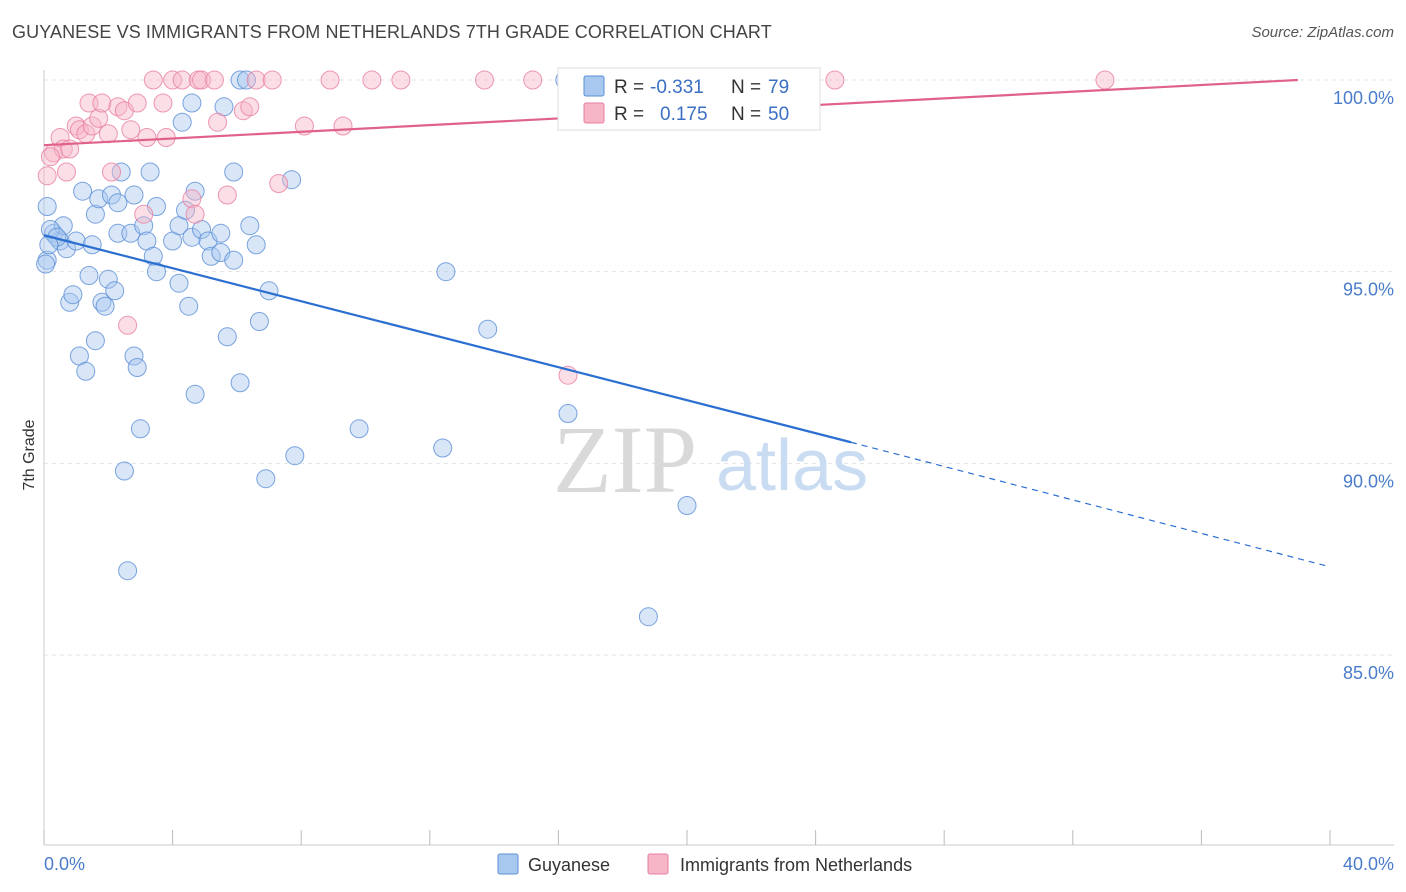 Image resolution: width=1406 pixels, height=892 pixels. Describe the element at coordinates (64, 864) in the screenshot. I see `x-tick-label-min: 0.0%` at that location.